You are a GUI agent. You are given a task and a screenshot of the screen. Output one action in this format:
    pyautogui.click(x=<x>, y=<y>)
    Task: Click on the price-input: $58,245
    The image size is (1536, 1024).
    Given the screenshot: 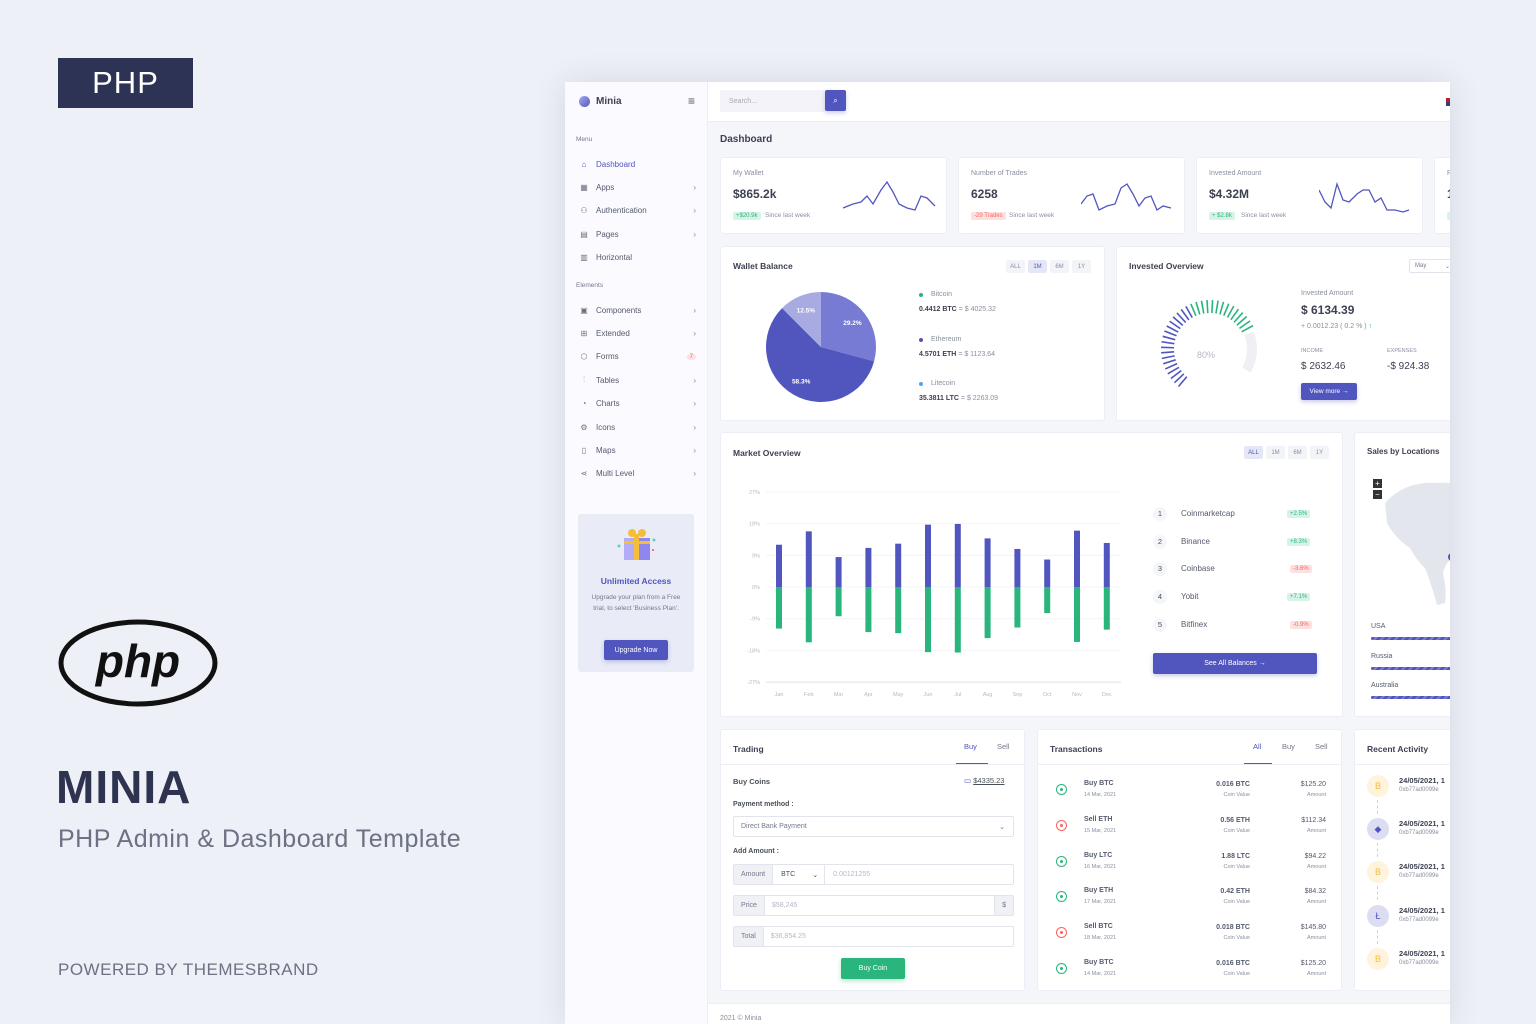 What is the action you would take?
    pyautogui.click(x=784, y=905)
    